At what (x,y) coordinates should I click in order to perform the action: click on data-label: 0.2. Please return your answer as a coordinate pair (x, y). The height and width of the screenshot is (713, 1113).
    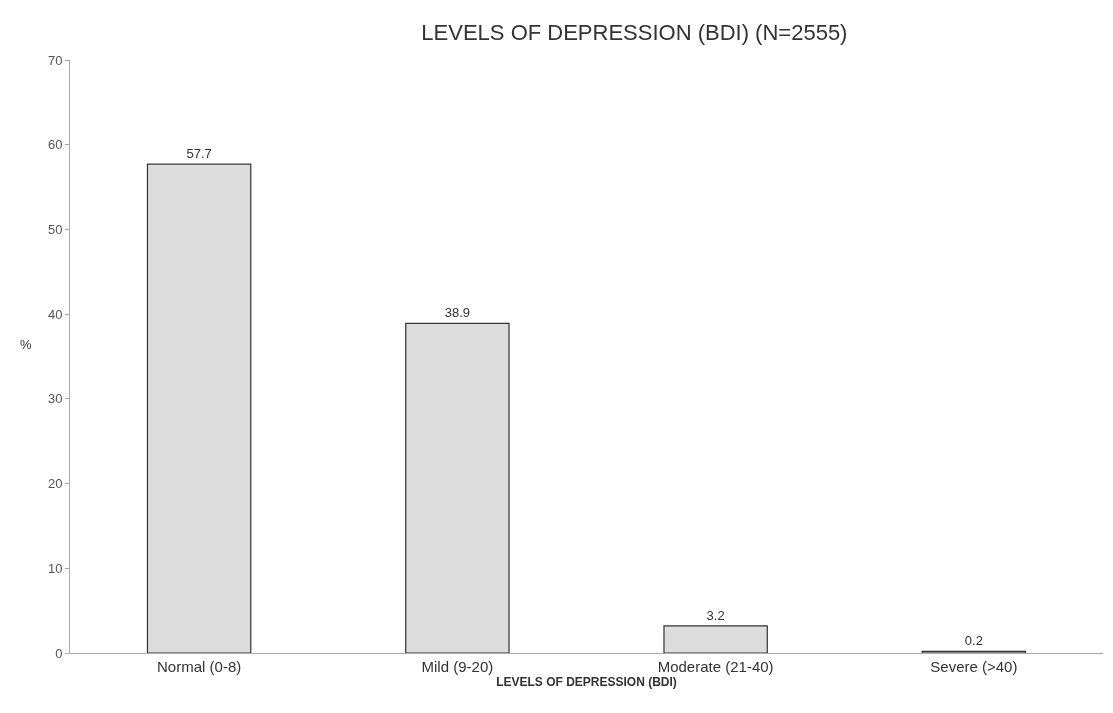
    Looking at the image, I should click on (973, 641).